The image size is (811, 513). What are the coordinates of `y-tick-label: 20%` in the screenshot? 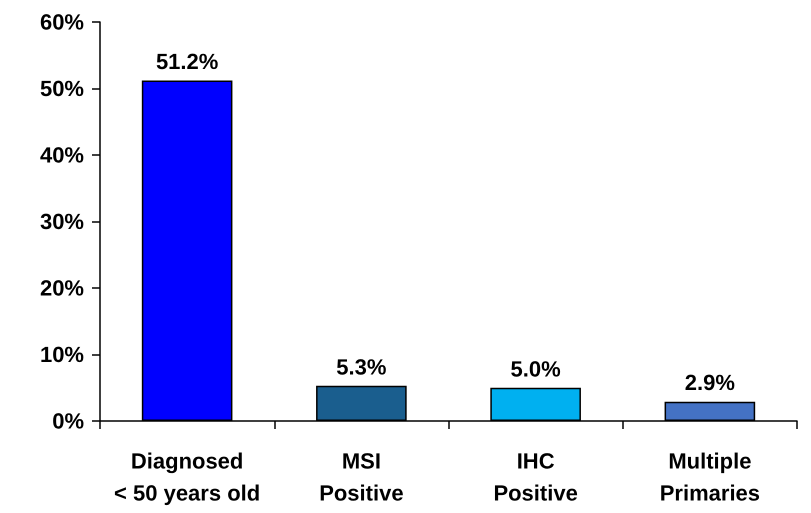 It's located at (62, 288).